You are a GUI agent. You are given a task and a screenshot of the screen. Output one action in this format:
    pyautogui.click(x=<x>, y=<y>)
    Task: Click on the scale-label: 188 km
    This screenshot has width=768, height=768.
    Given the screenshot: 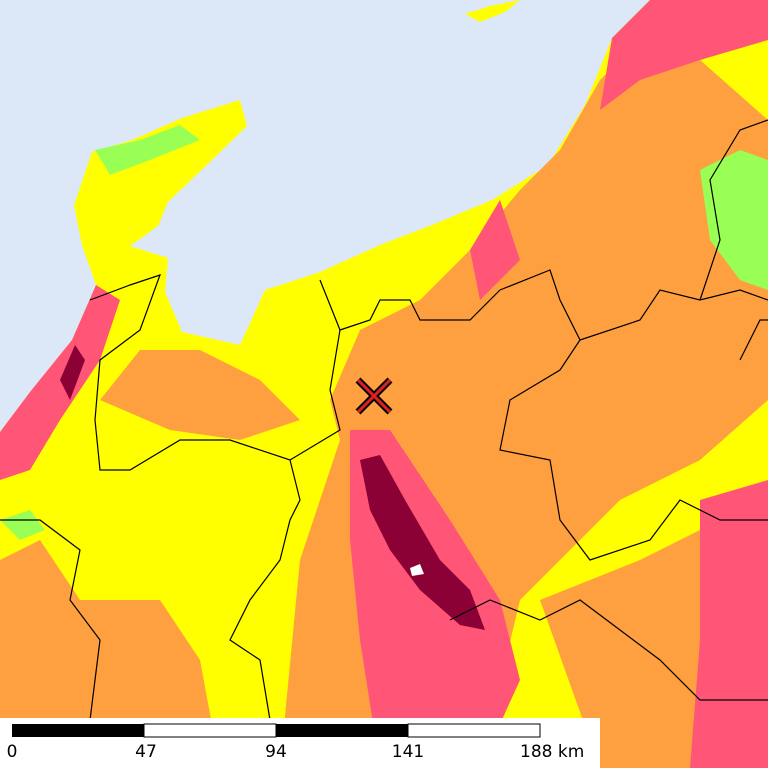 What is the action you would take?
    pyautogui.click(x=552, y=752)
    